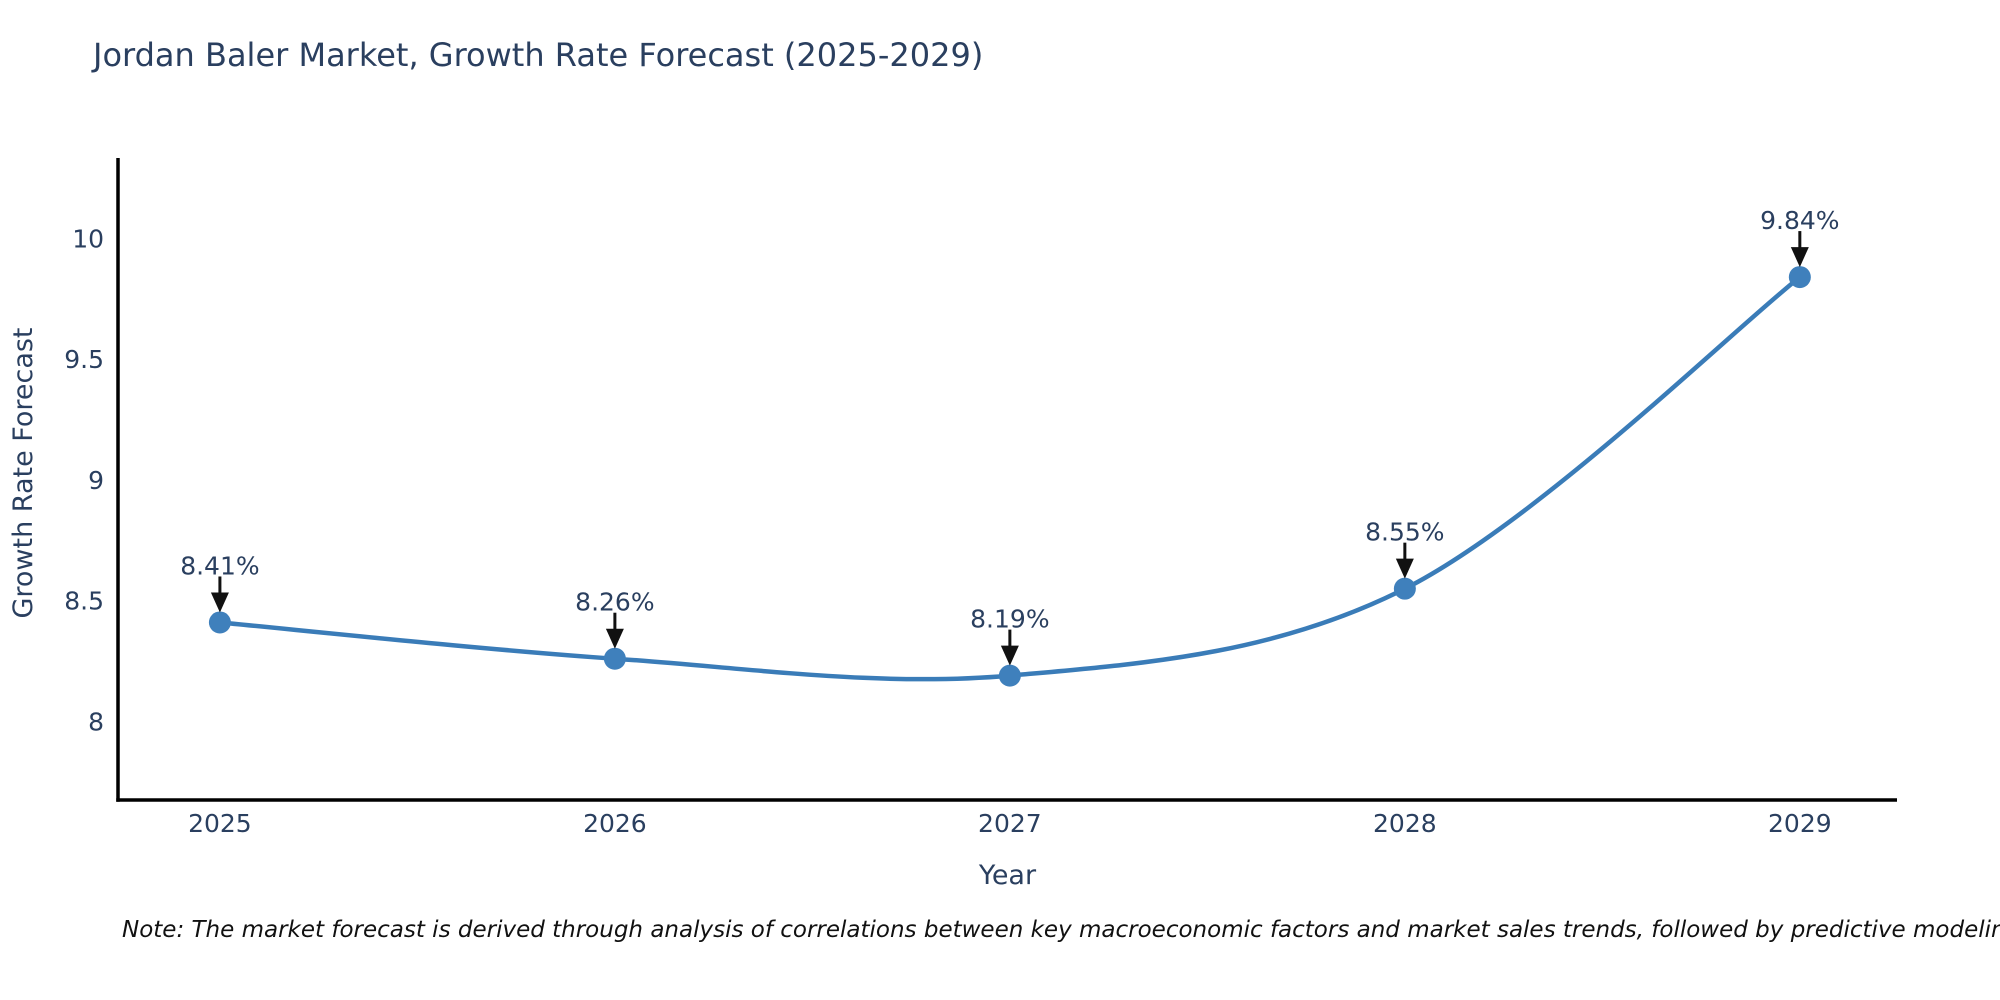 The height and width of the screenshot is (1000, 2000). I want to click on x-tick-label: 2028, so click(1405, 823).